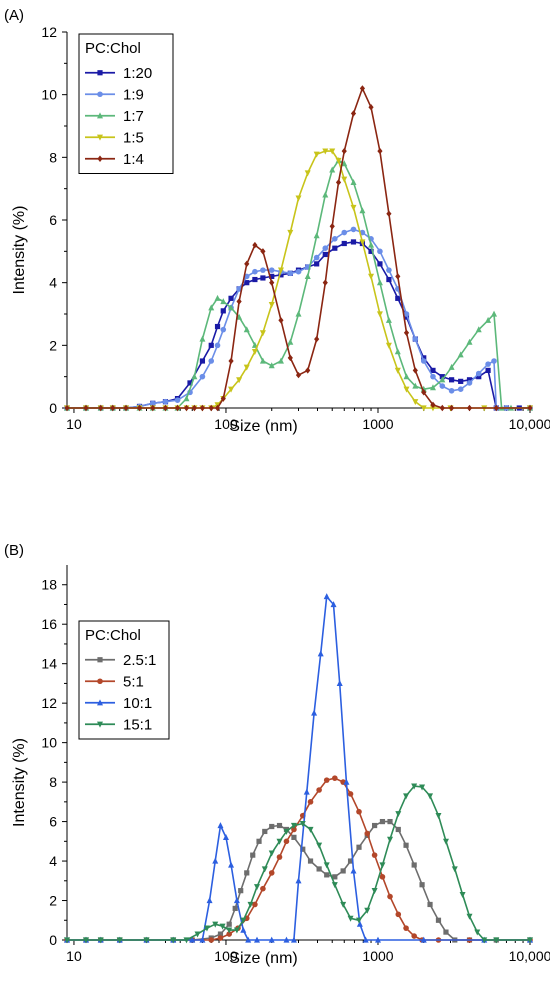  What do you see at coordinates (377, 956) in the screenshot?
I see `x-tick-label: 1000` at bounding box center [377, 956].